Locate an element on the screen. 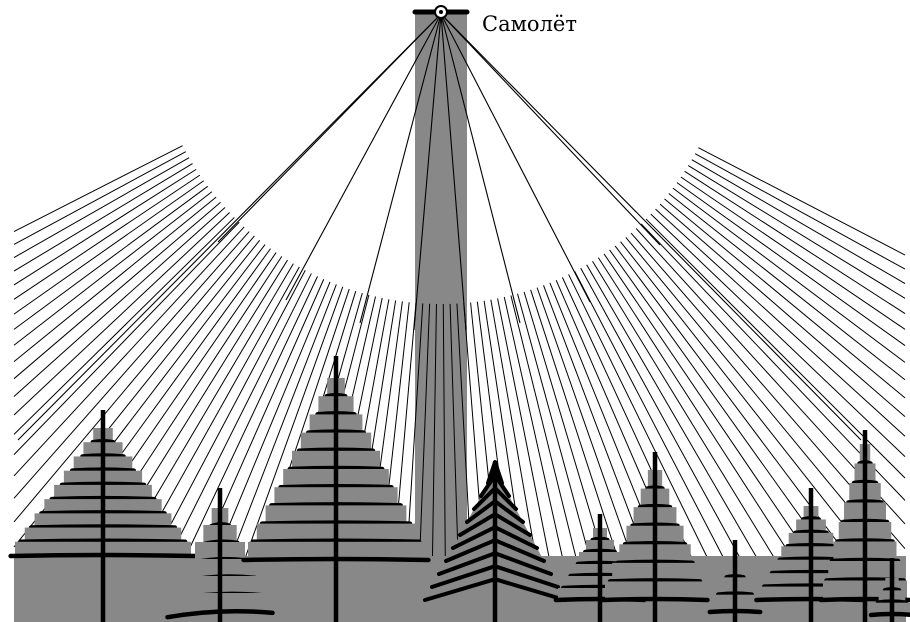 Image resolution: width=910 pixels, height=622 pixels. plane-icon is located at coordinates (441, 12).